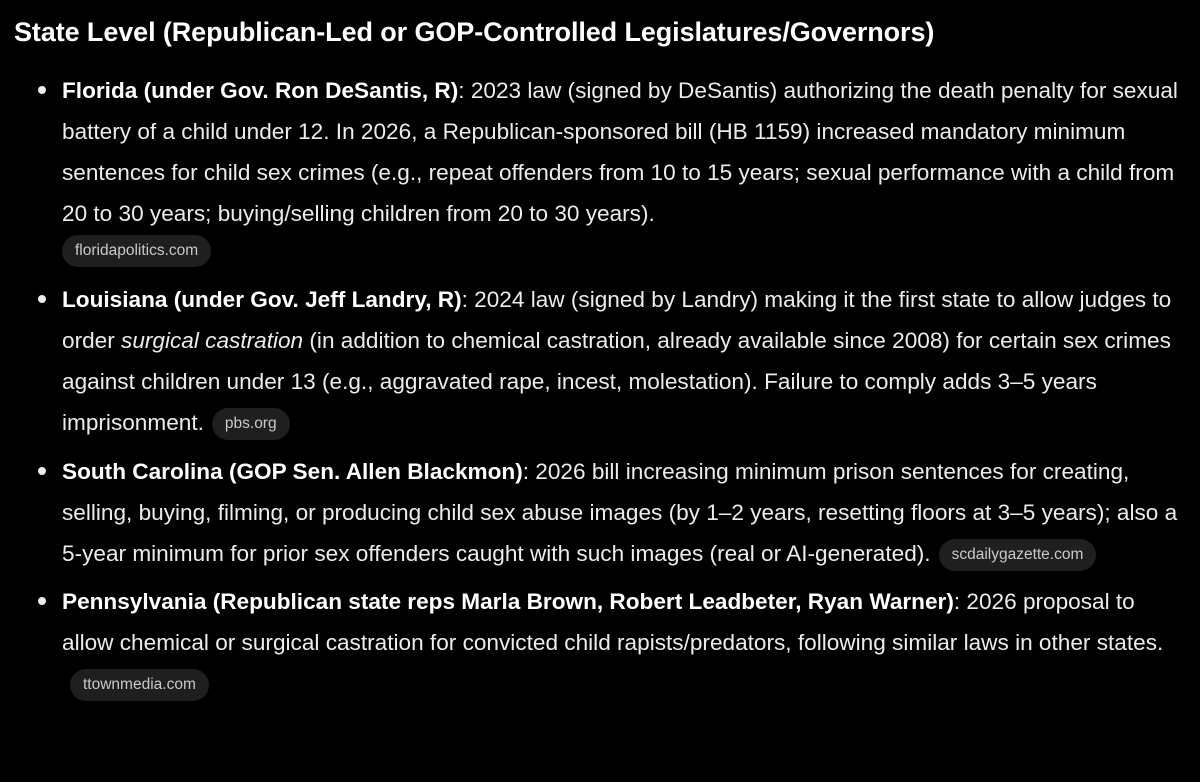 The width and height of the screenshot is (1200, 782). Describe the element at coordinates (260, 90) in the screenshot. I see `item-lead: Florida (under Gov. Ron DeSantis, R)` at that location.